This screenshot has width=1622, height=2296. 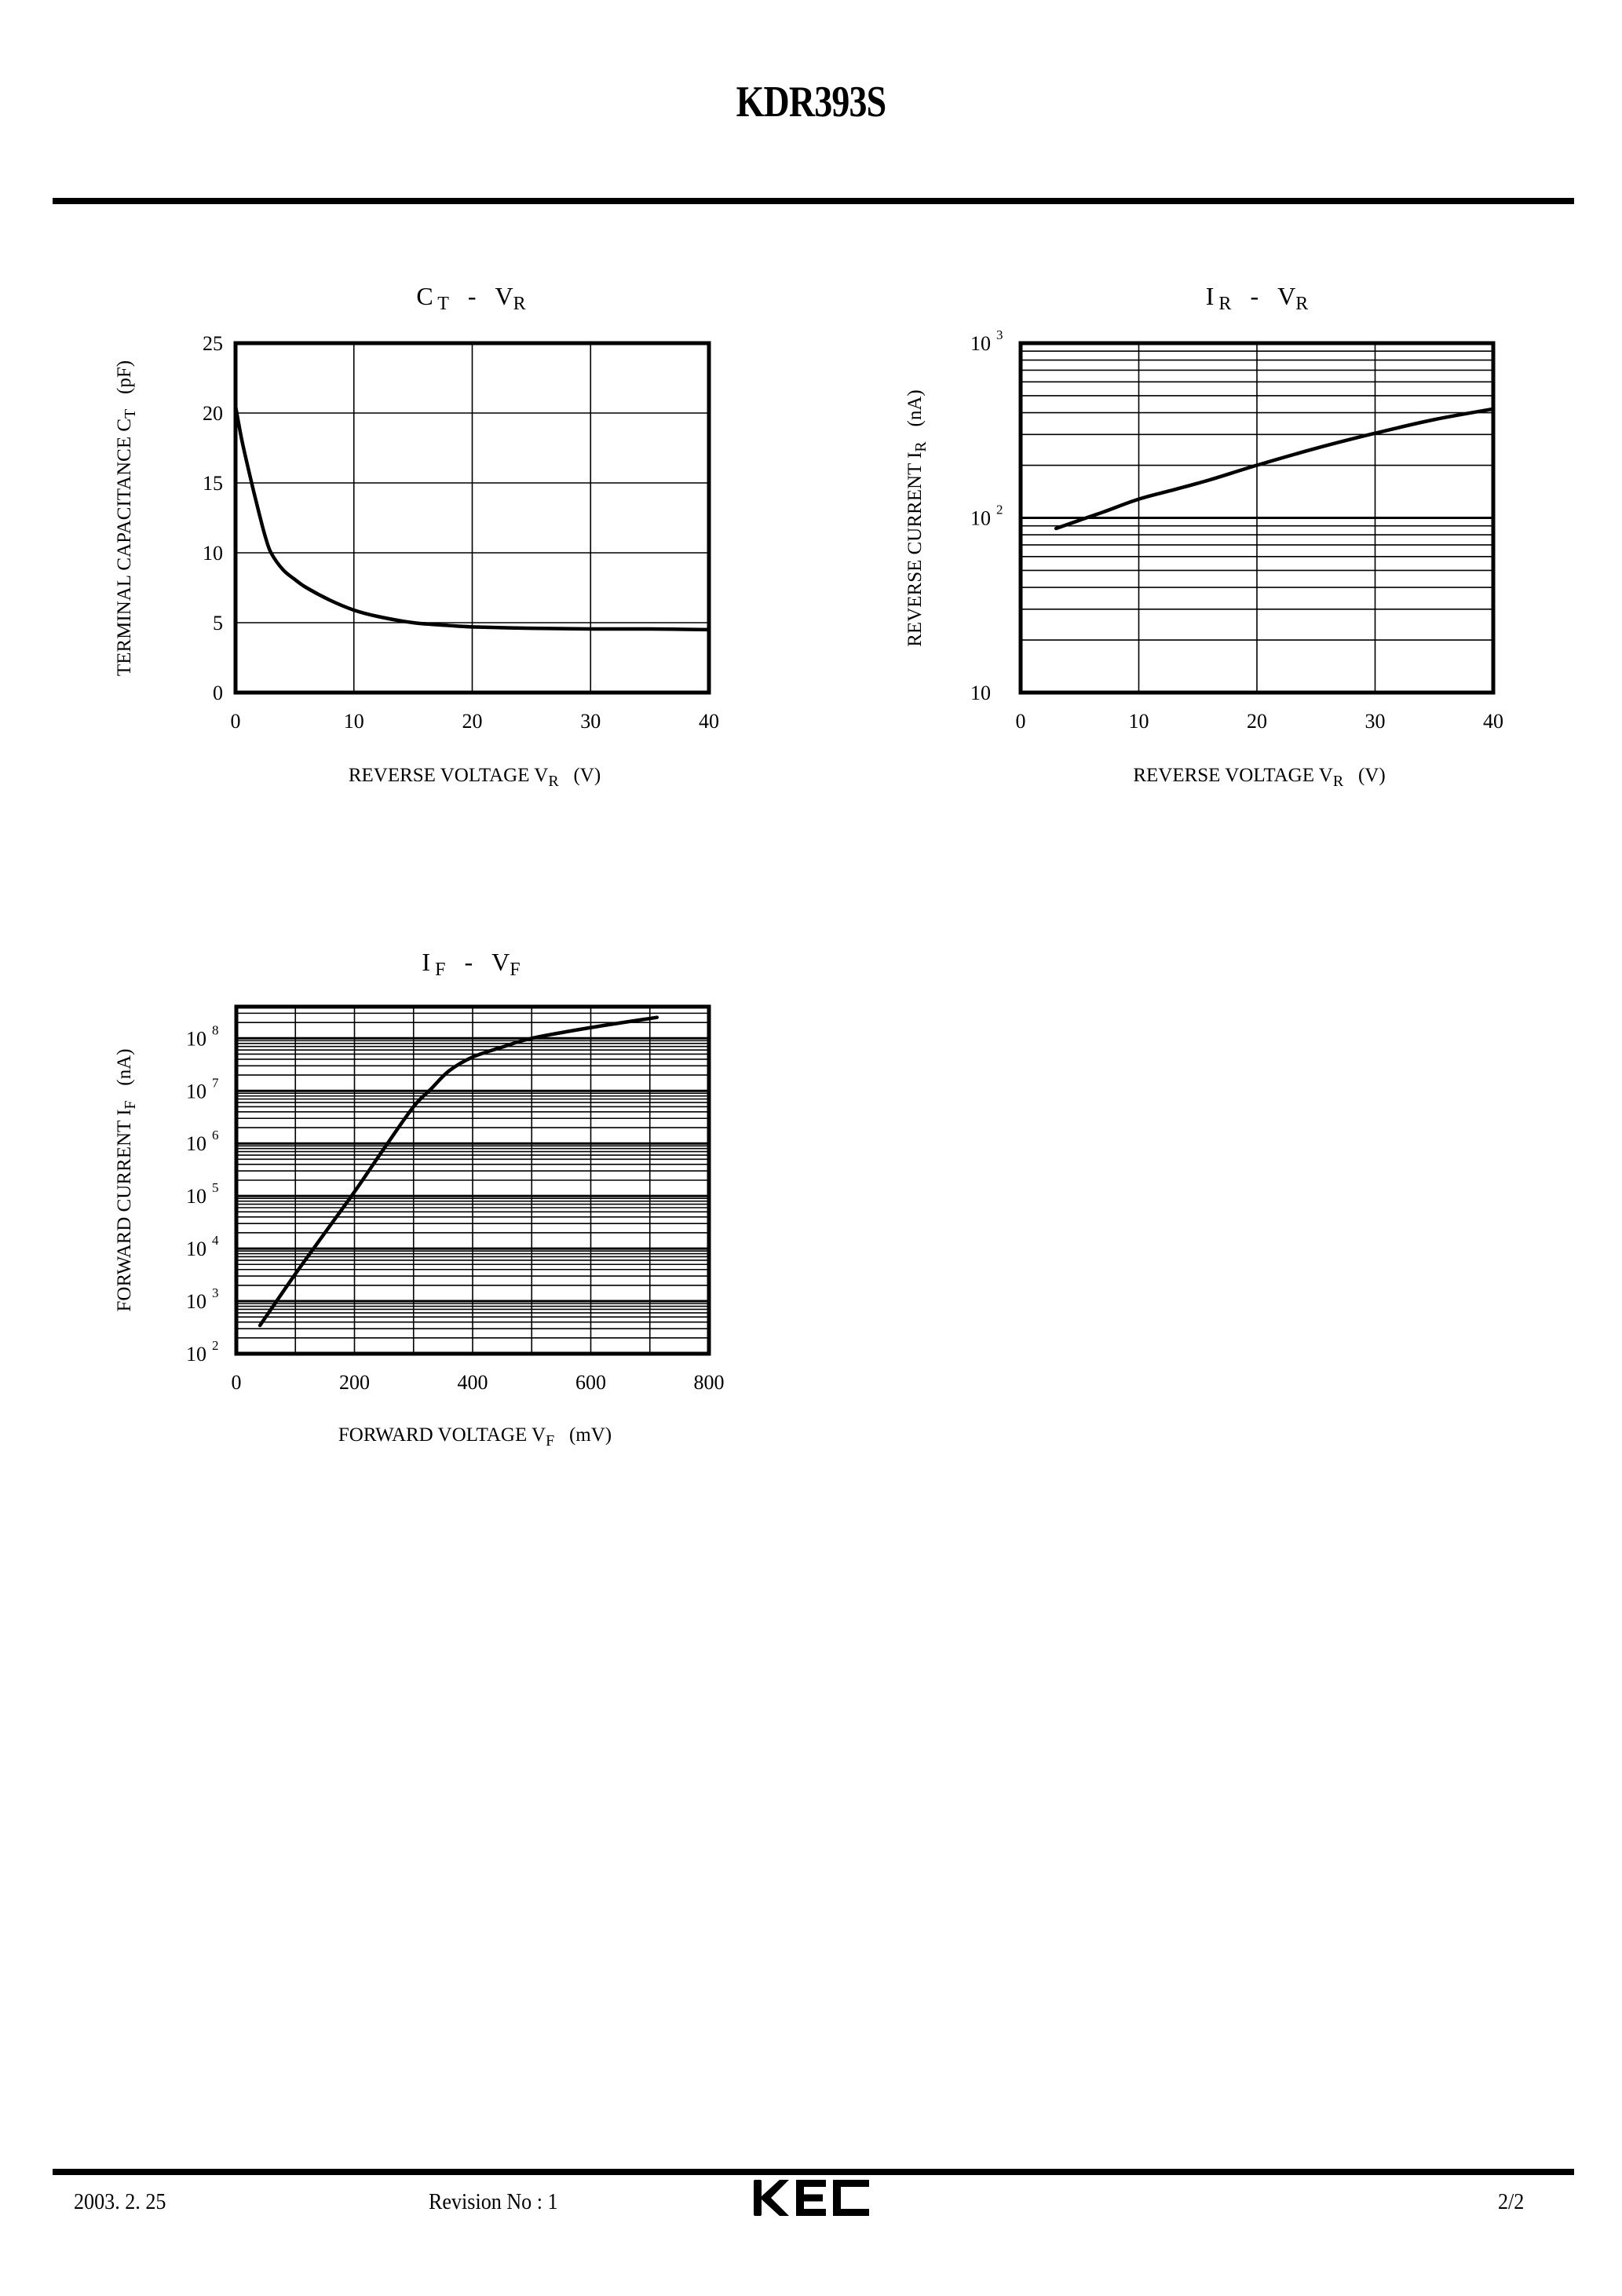 I want to click on footer-page-number: 2/2, so click(x=1511, y=2201).